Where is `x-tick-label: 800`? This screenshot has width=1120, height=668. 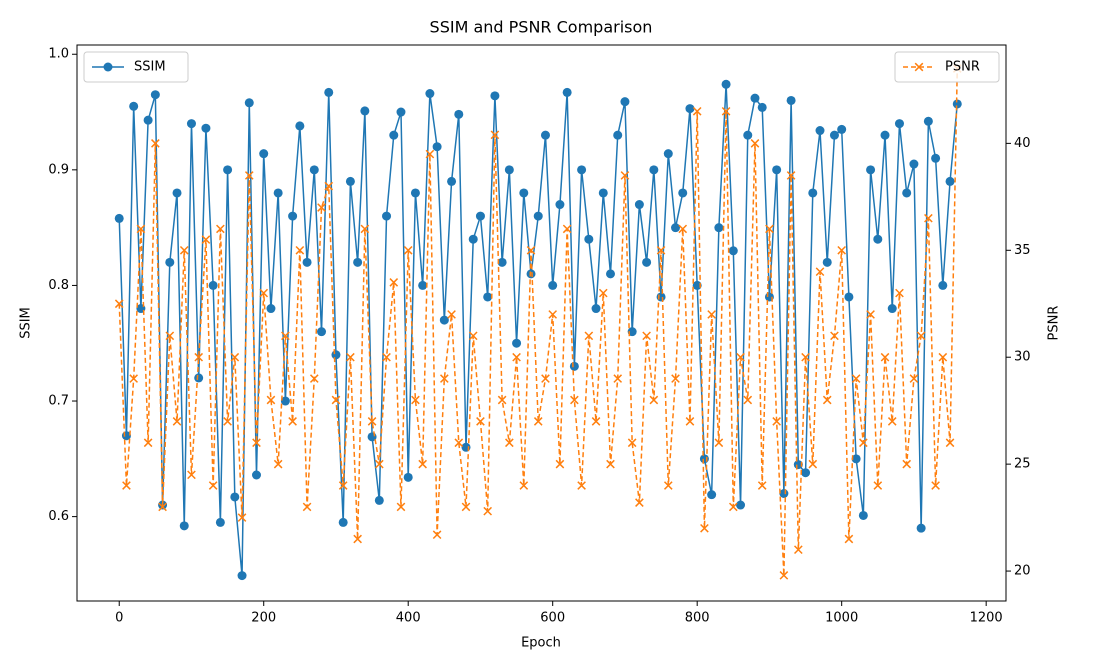
x-tick-label: 800 is located at coordinates (697, 618).